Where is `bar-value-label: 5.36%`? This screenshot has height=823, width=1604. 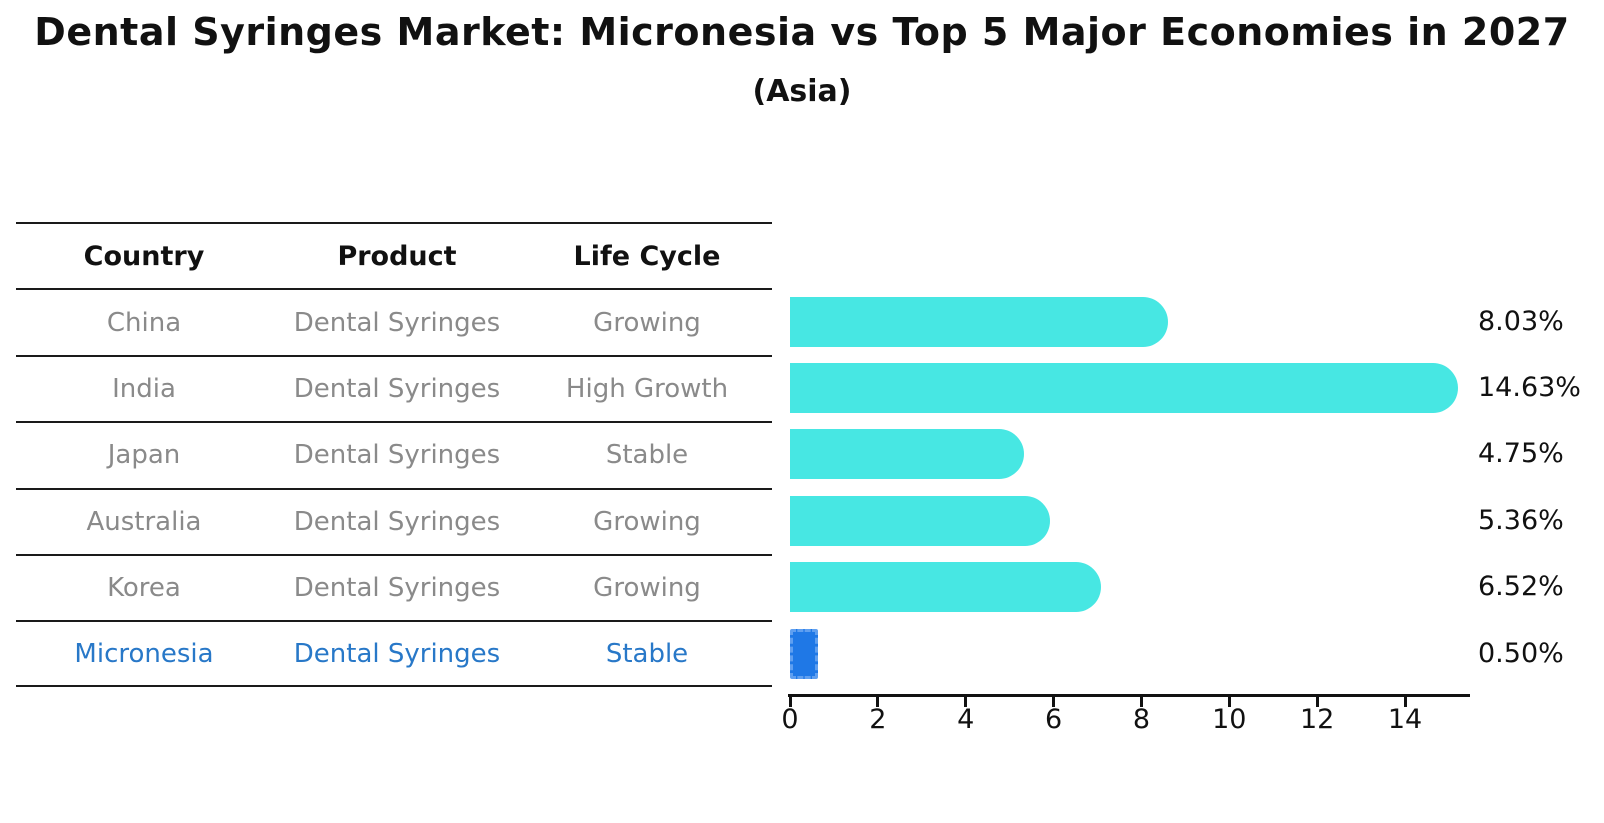
bar-value-label: 5.36% is located at coordinates (1521, 520).